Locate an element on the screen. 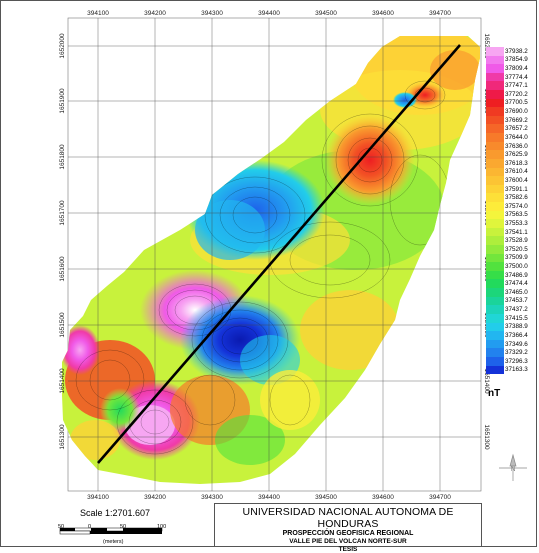 The image size is (539, 553). legend-label: 37591.1 is located at coordinates (516, 189).